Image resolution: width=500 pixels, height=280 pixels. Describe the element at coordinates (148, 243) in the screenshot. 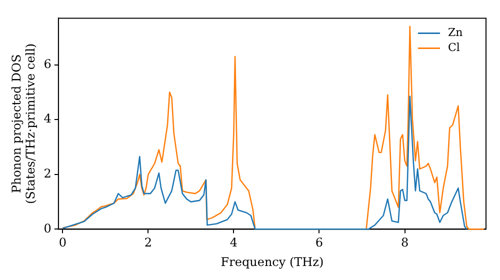

I see `x-tick-label: 2` at that location.